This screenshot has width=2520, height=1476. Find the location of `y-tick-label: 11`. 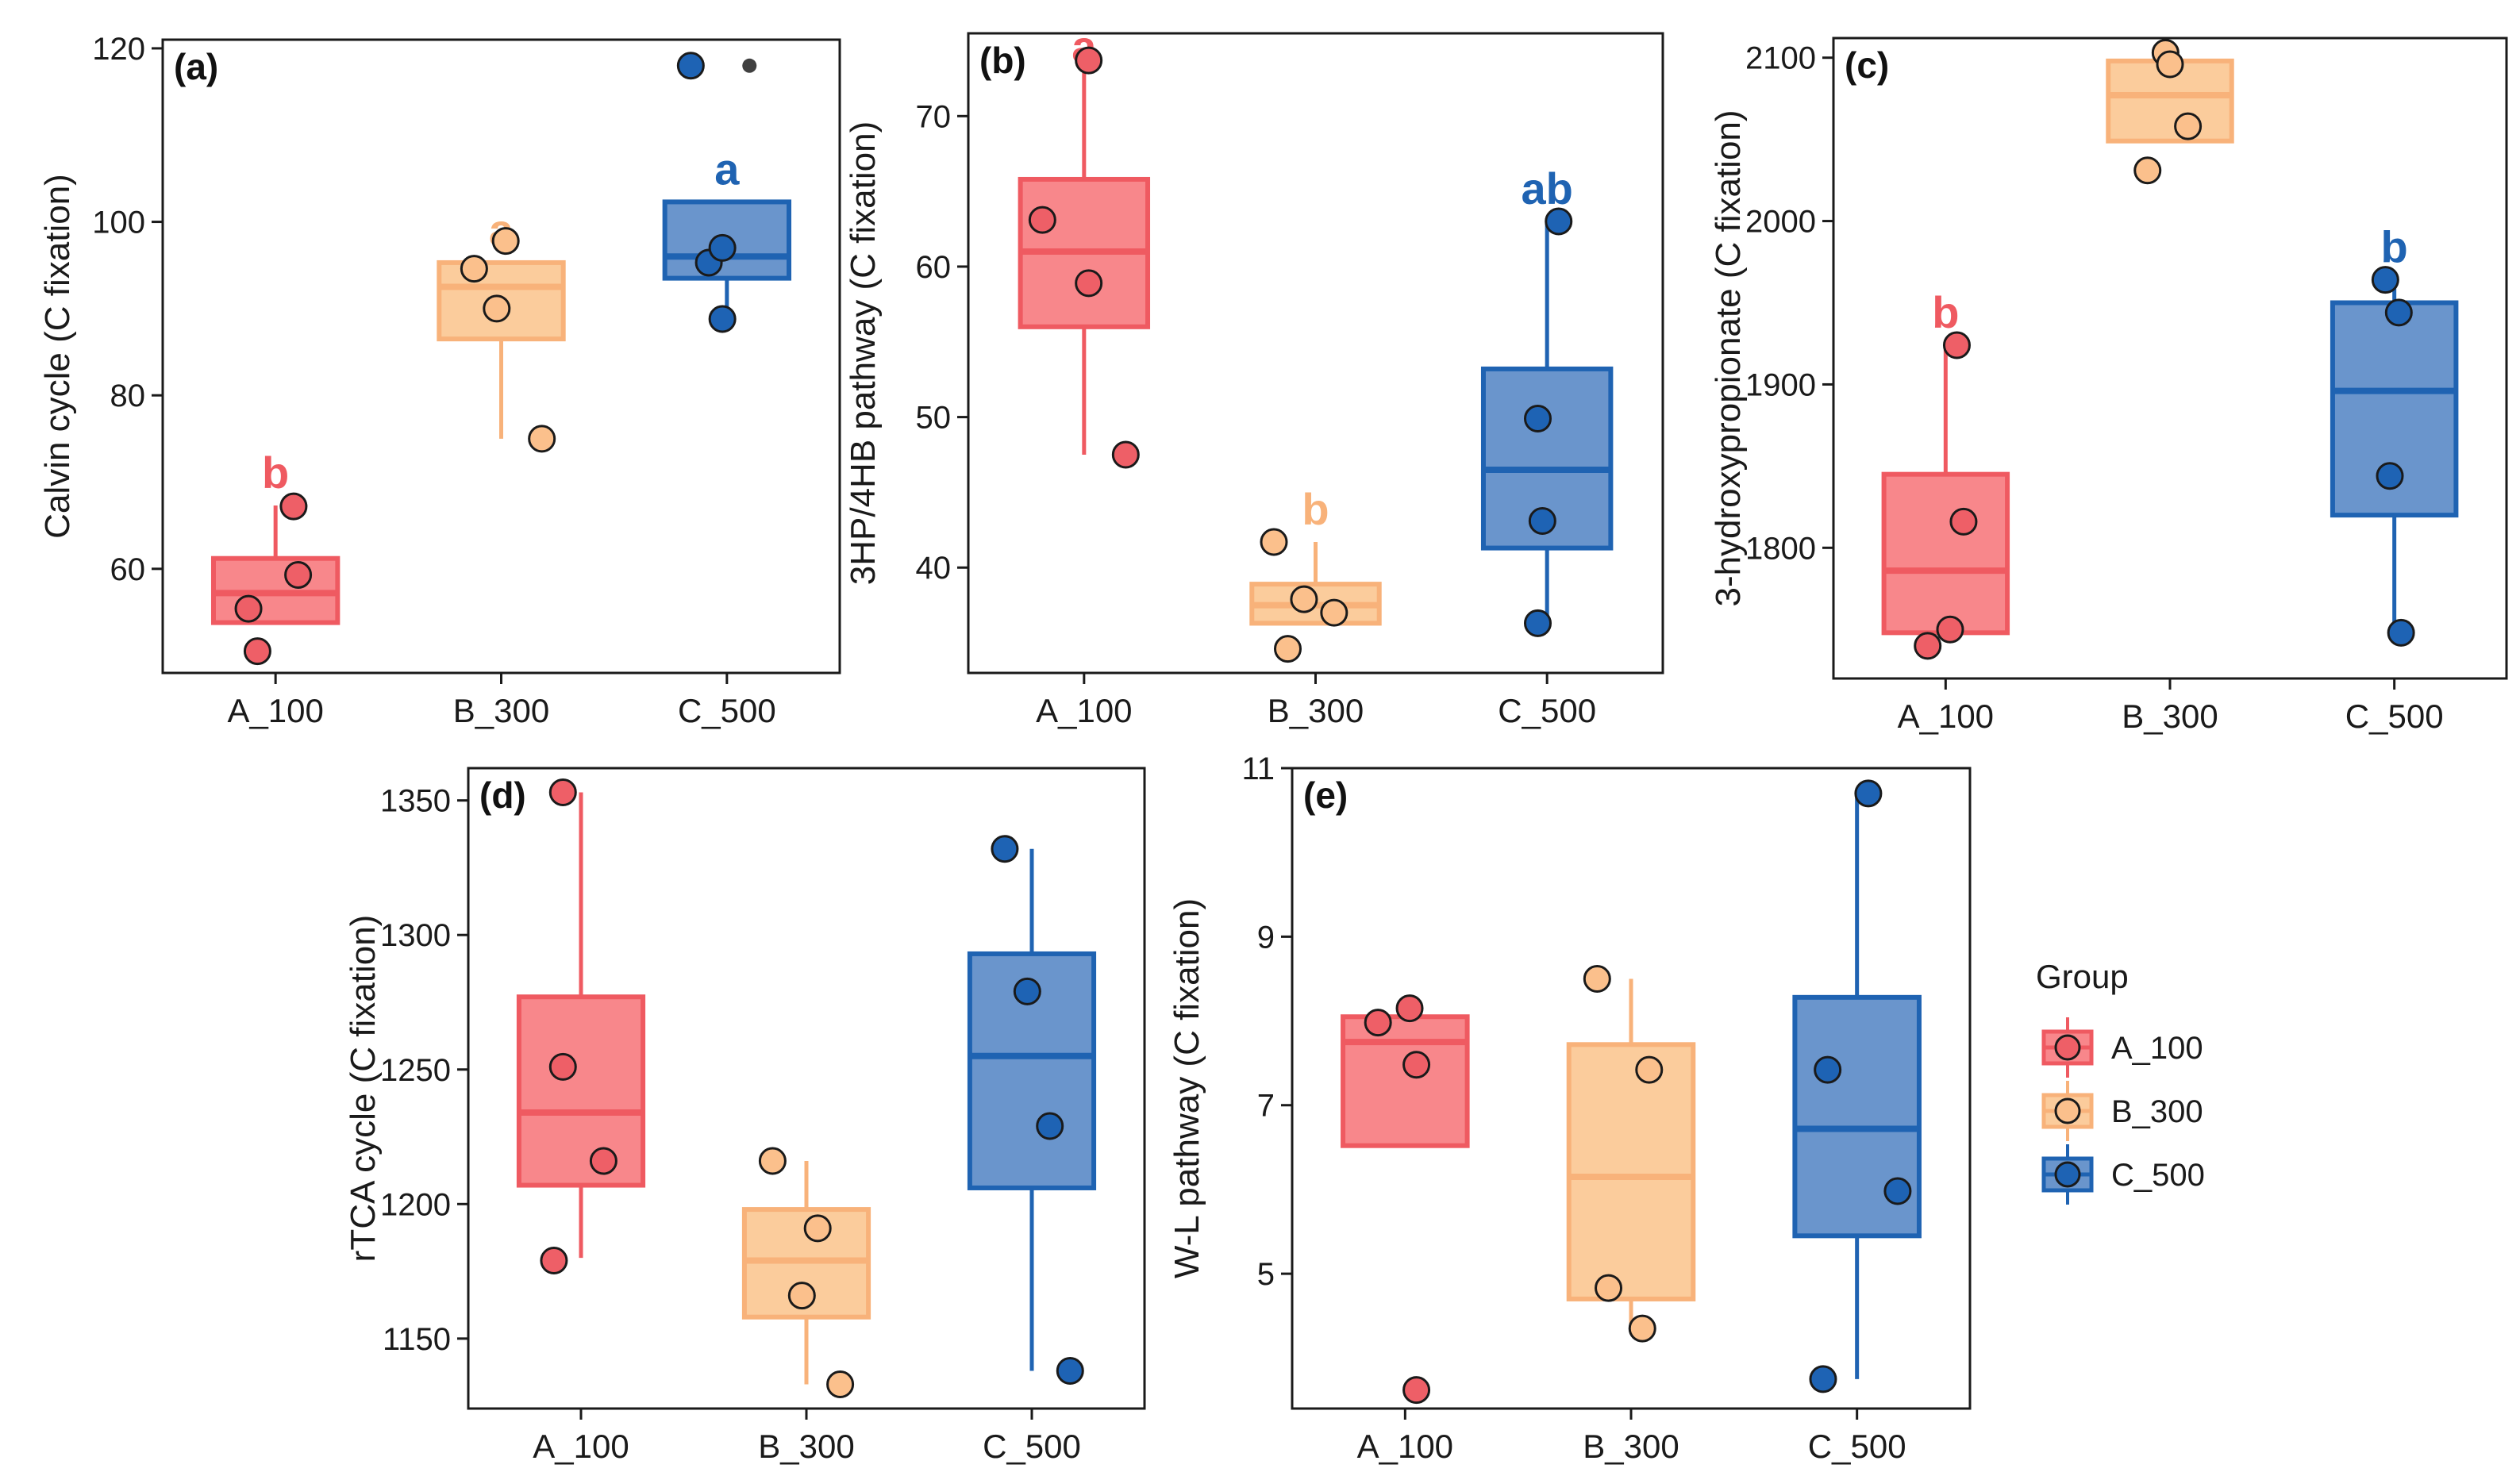

y-tick-label: 11 is located at coordinates (1258, 769).